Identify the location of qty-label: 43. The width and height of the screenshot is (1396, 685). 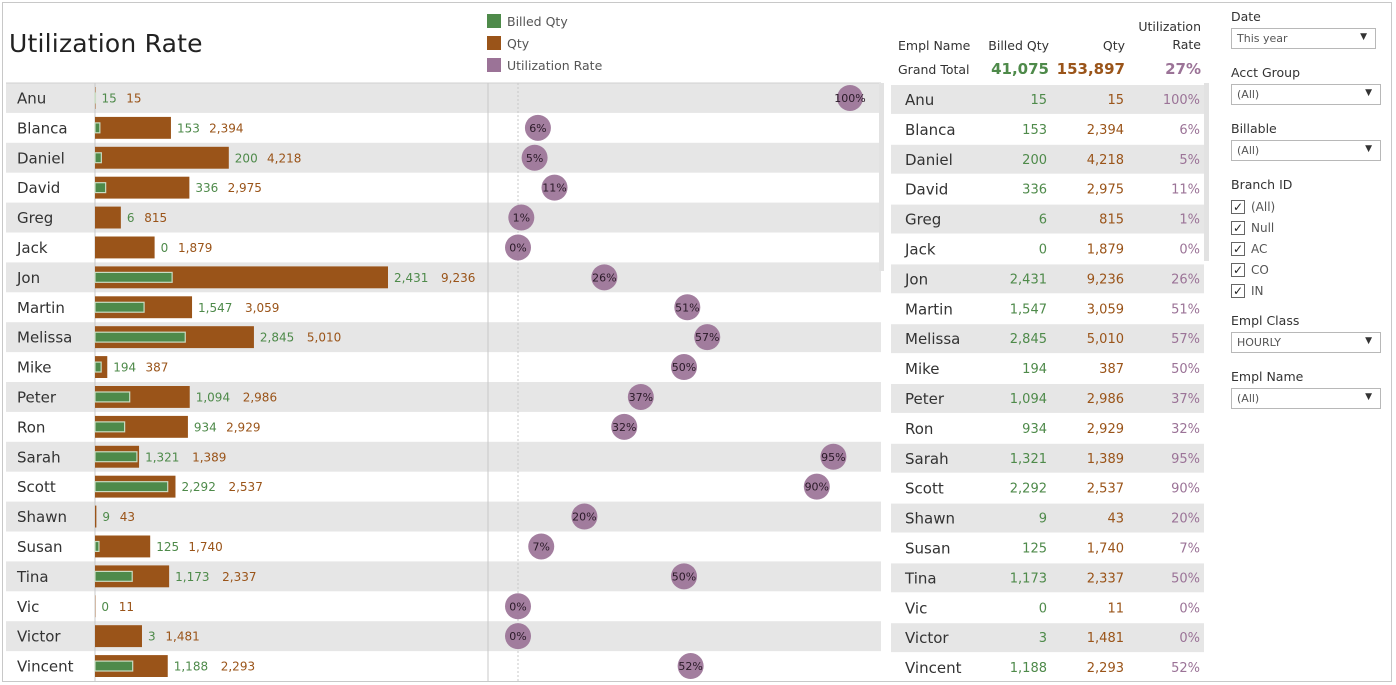
(127, 517).